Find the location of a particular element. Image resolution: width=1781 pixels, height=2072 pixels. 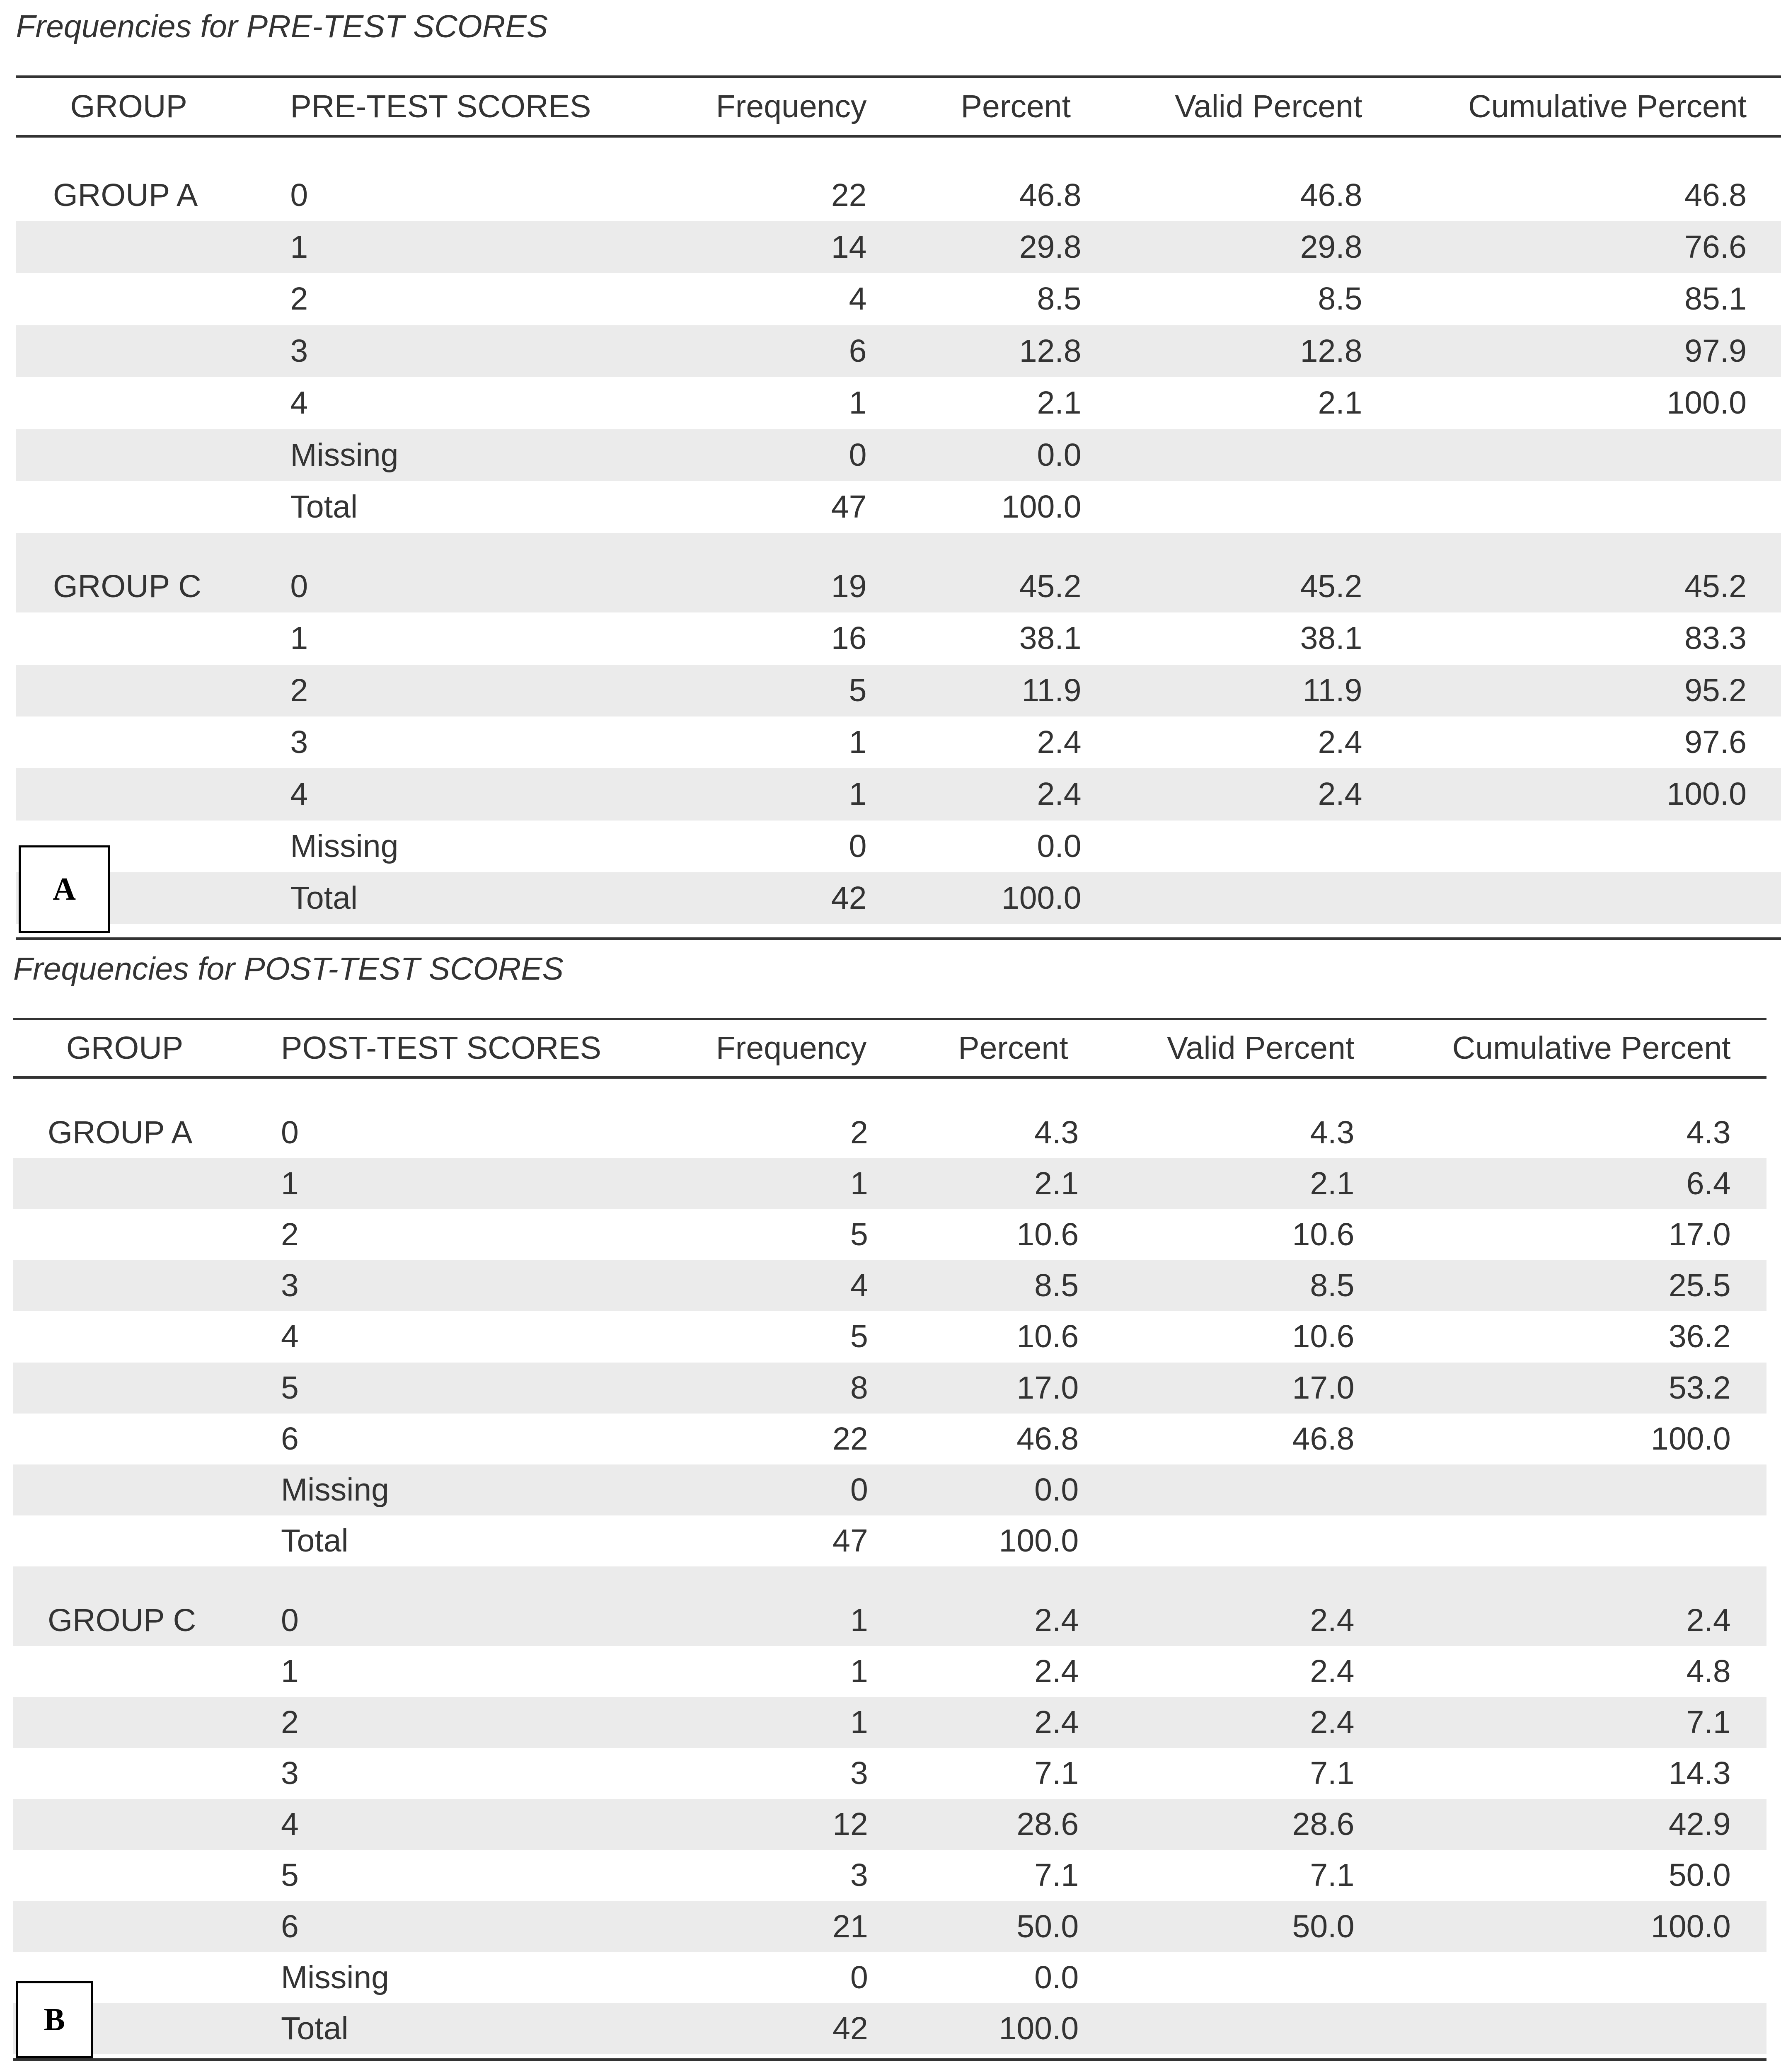

percent-cell: 2.1 is located at coordinates (1056, 1184).